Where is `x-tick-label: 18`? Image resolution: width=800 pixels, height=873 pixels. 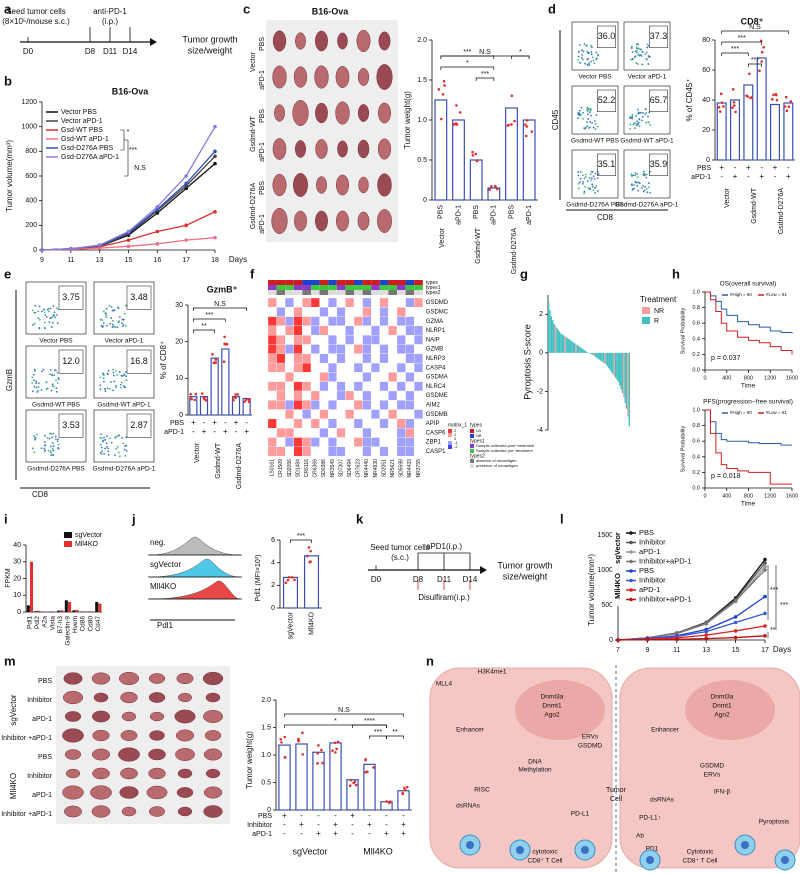
x-tick-label: 18 is located at coordinates (215, 260).